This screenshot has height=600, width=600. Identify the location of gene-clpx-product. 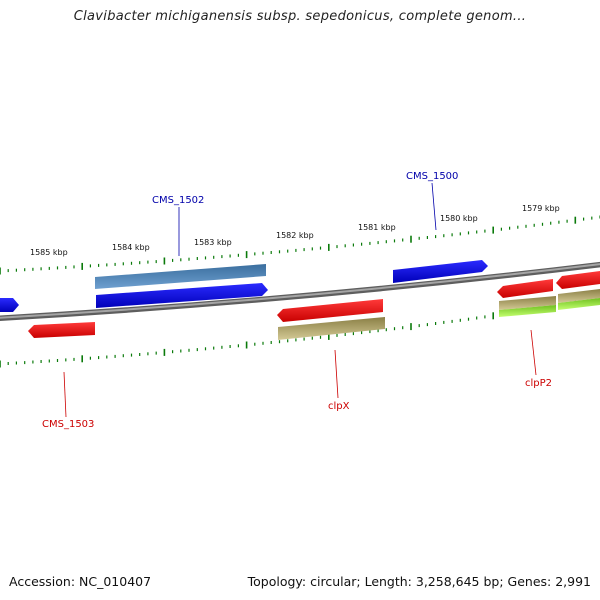
(331, 328).